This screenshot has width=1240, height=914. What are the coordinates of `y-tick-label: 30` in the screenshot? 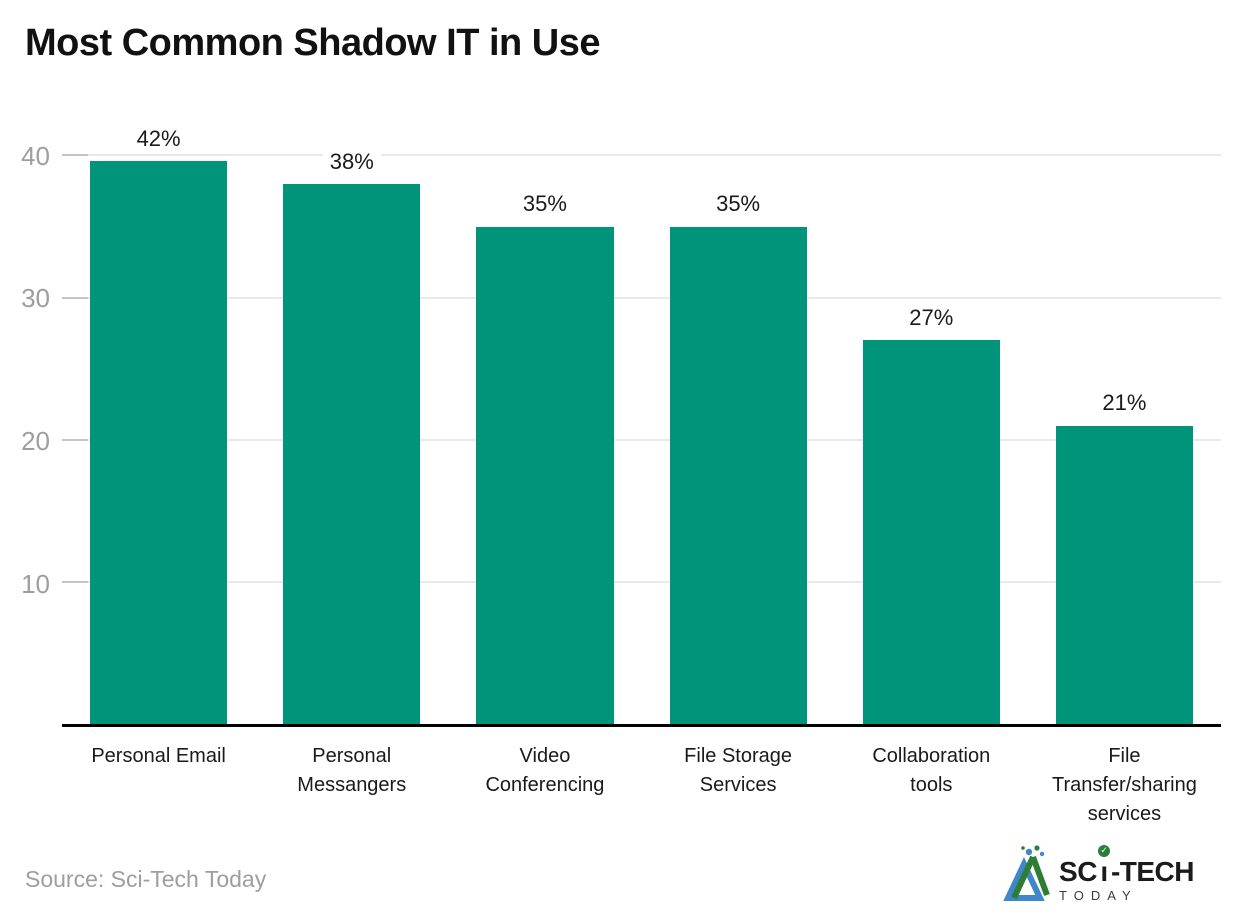 It's located at (35, 298).